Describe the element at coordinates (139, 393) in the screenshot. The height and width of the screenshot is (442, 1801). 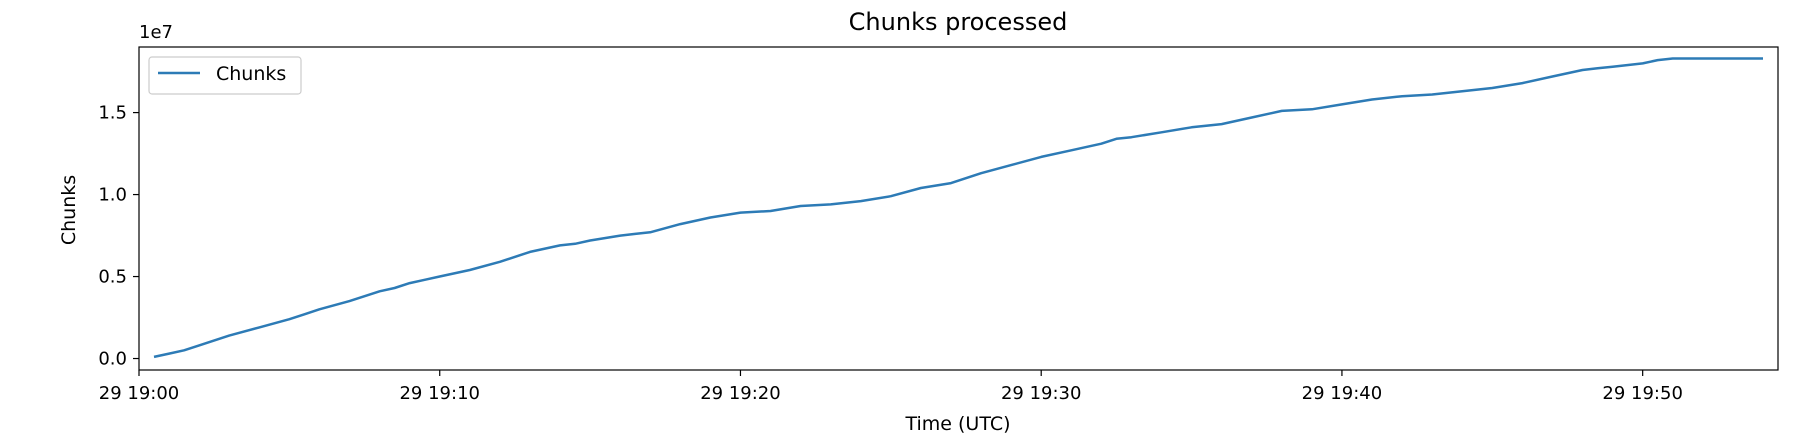
I see `x-tick-label: 29 19:00` at that location.